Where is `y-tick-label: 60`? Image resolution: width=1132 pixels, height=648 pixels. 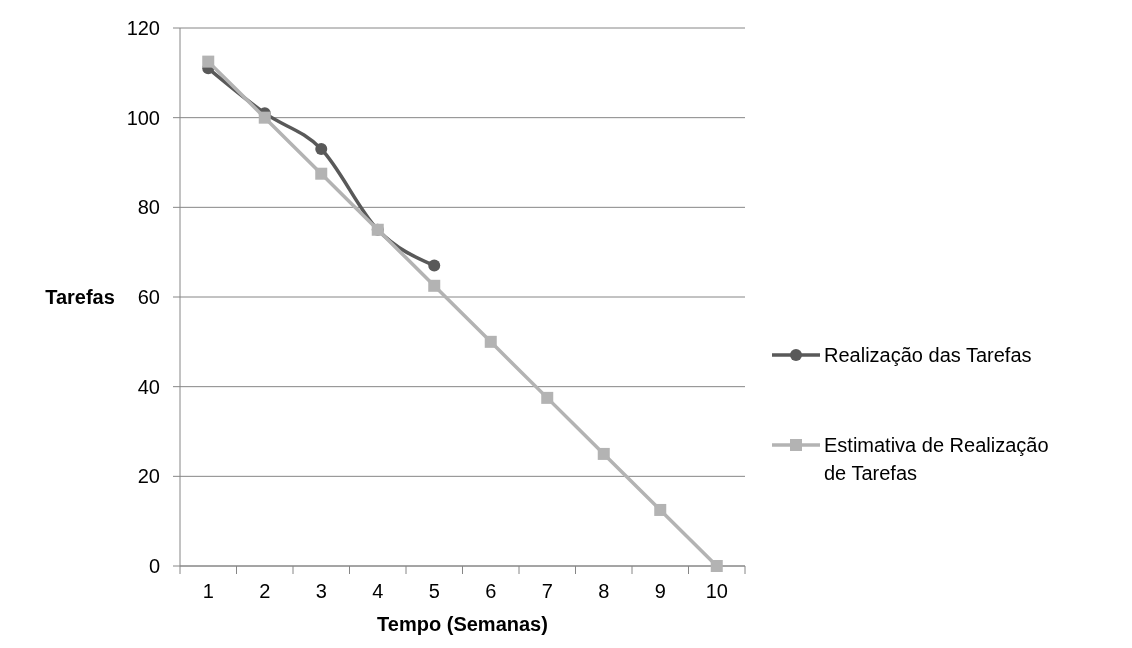
y-tick-label: 60 is located at coordinates (148, 297).